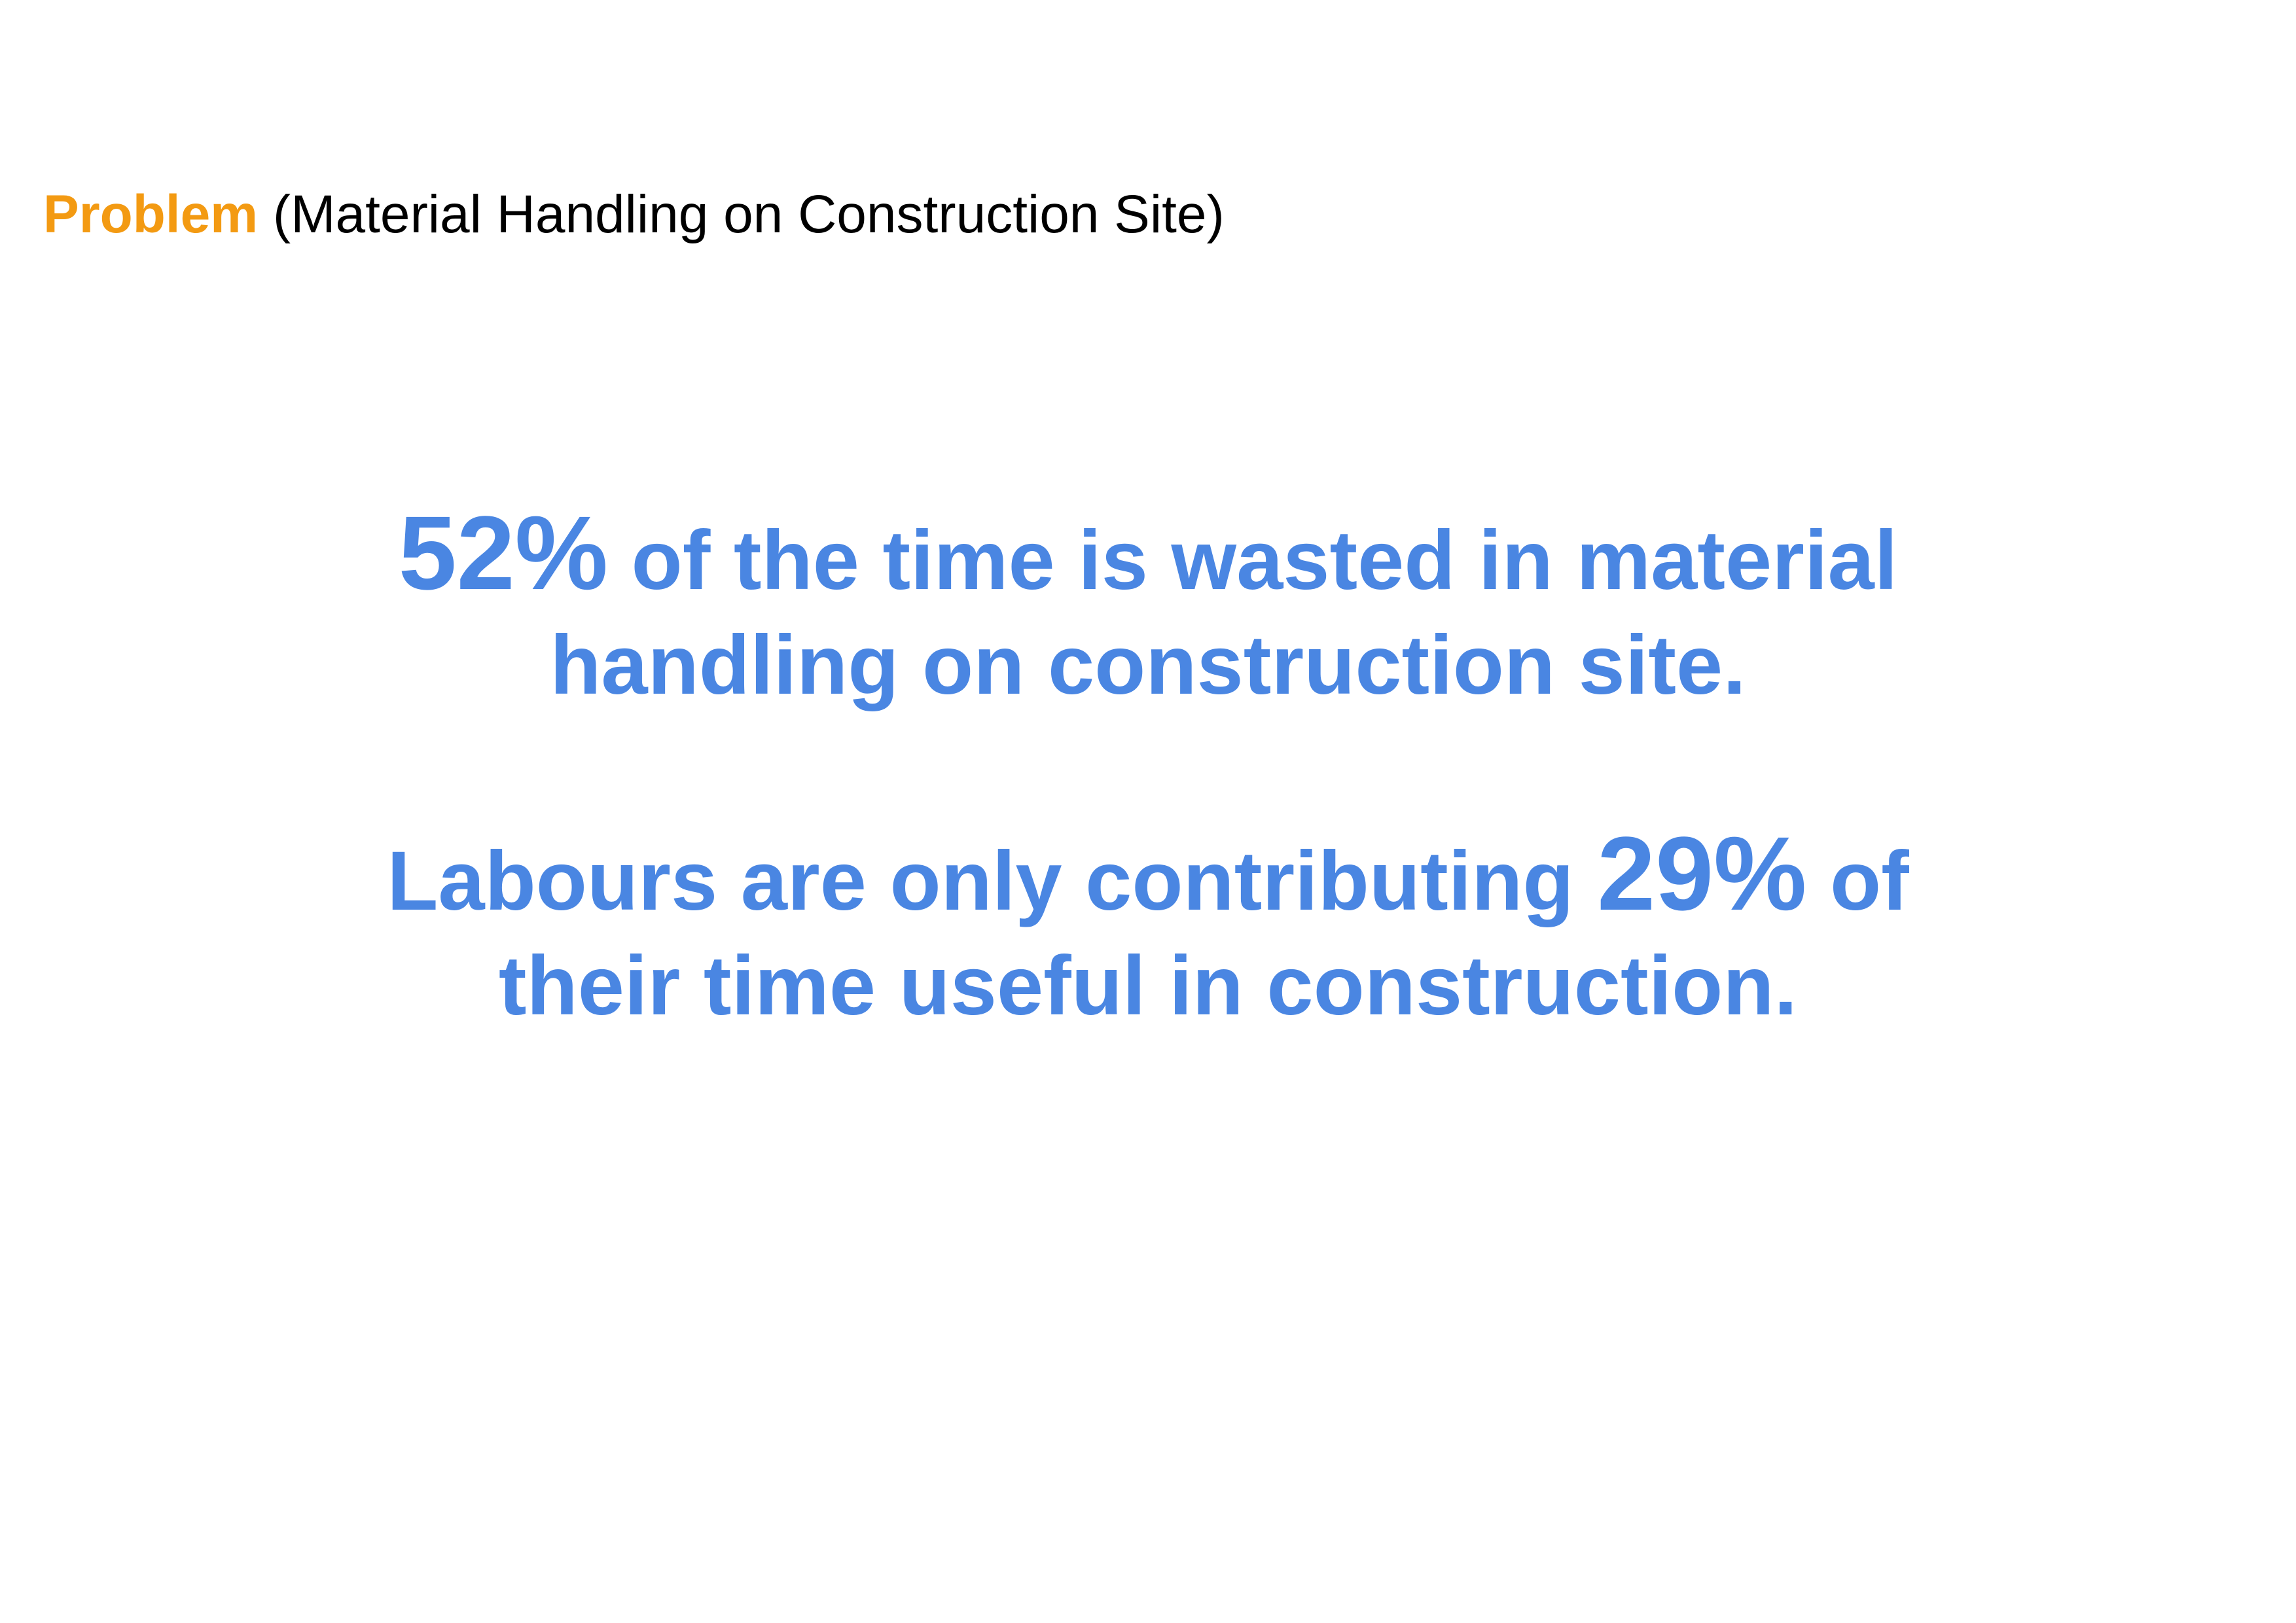 The height and width of the screenshot is (1623, 2296). I want to click on statement-2-line-1-start: Labours are only contributing, so click(980, 881).